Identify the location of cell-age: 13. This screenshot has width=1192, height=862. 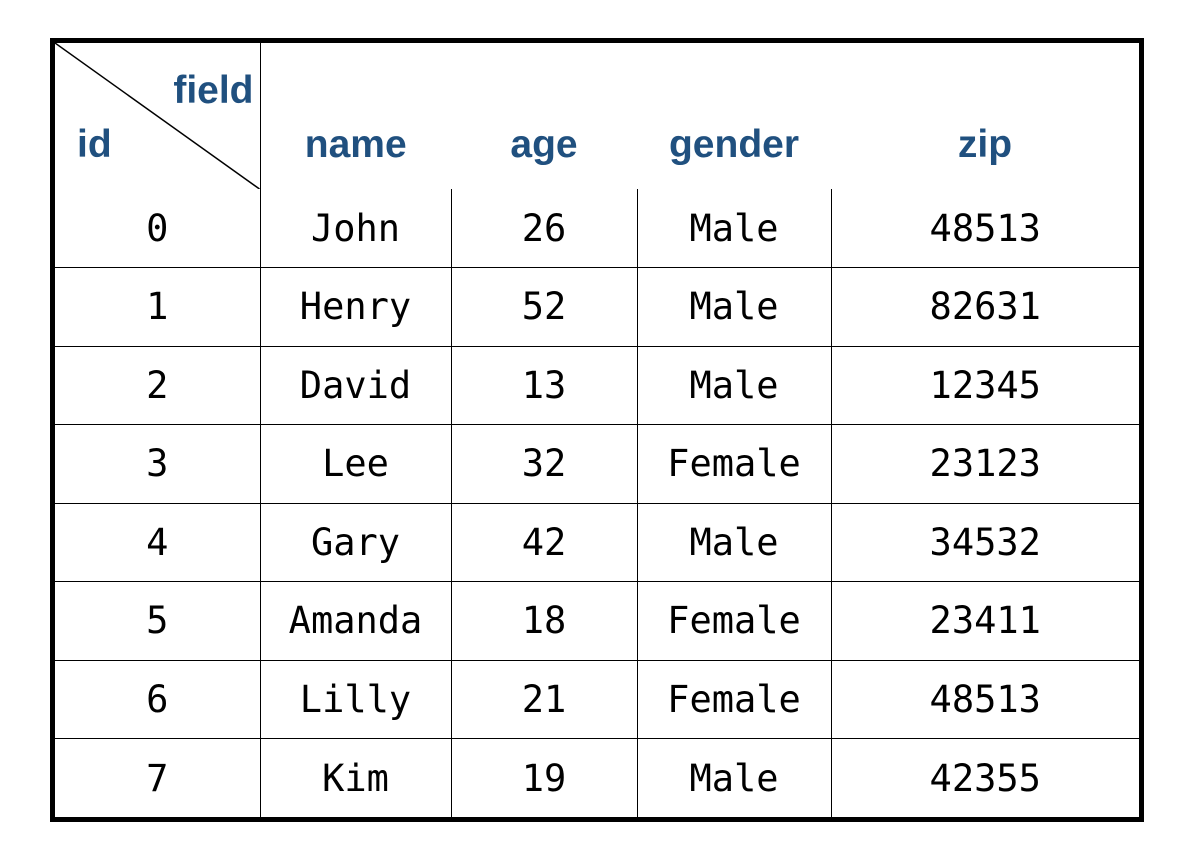
(544, 385).